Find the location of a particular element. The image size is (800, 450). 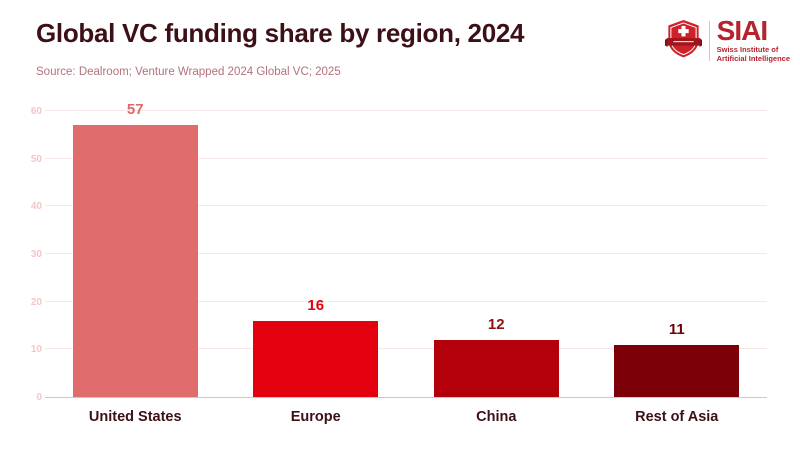

value-label: 12 is located at coordinates (496, 324).